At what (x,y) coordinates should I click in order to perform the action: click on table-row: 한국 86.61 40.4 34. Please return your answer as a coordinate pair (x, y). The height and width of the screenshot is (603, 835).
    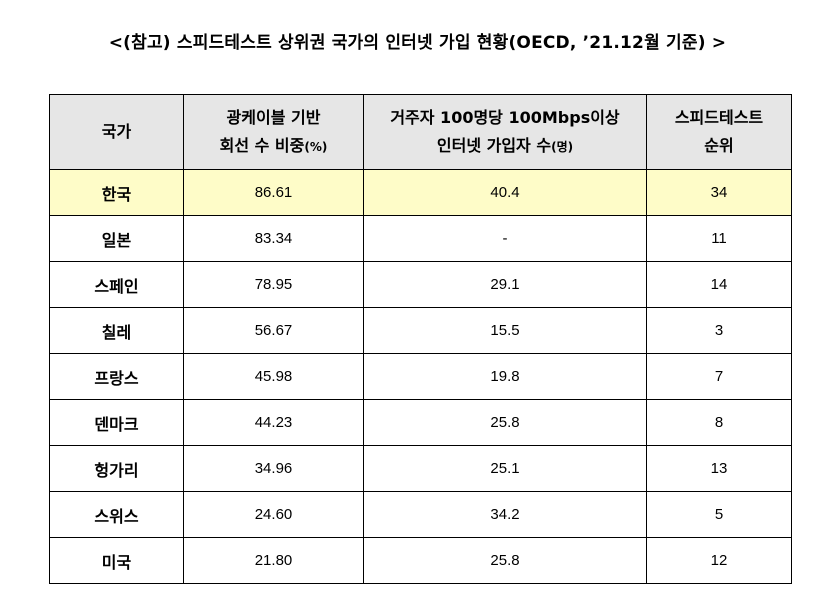
    Looking at the image, I should click on (420, 192).